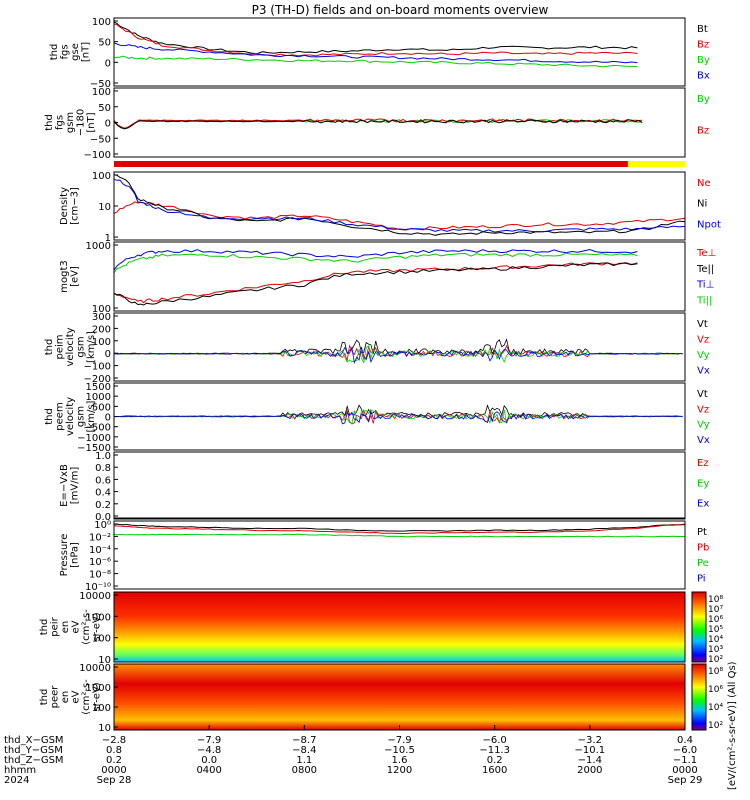 This screenshot has height=800, width=750. I want to click on y-axis-label: peem, so click(60, 416).